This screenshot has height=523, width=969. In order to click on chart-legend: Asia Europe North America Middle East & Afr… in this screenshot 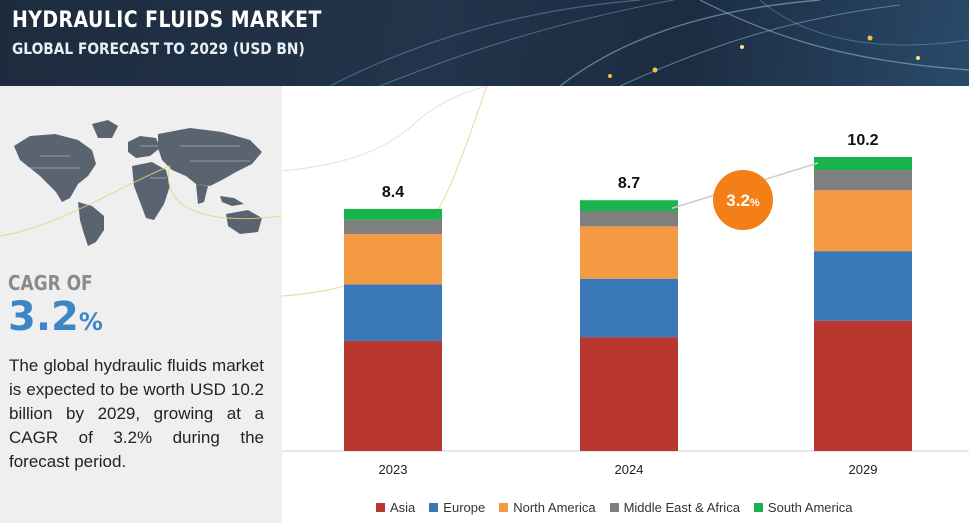, I will do `click(636, 507)`.